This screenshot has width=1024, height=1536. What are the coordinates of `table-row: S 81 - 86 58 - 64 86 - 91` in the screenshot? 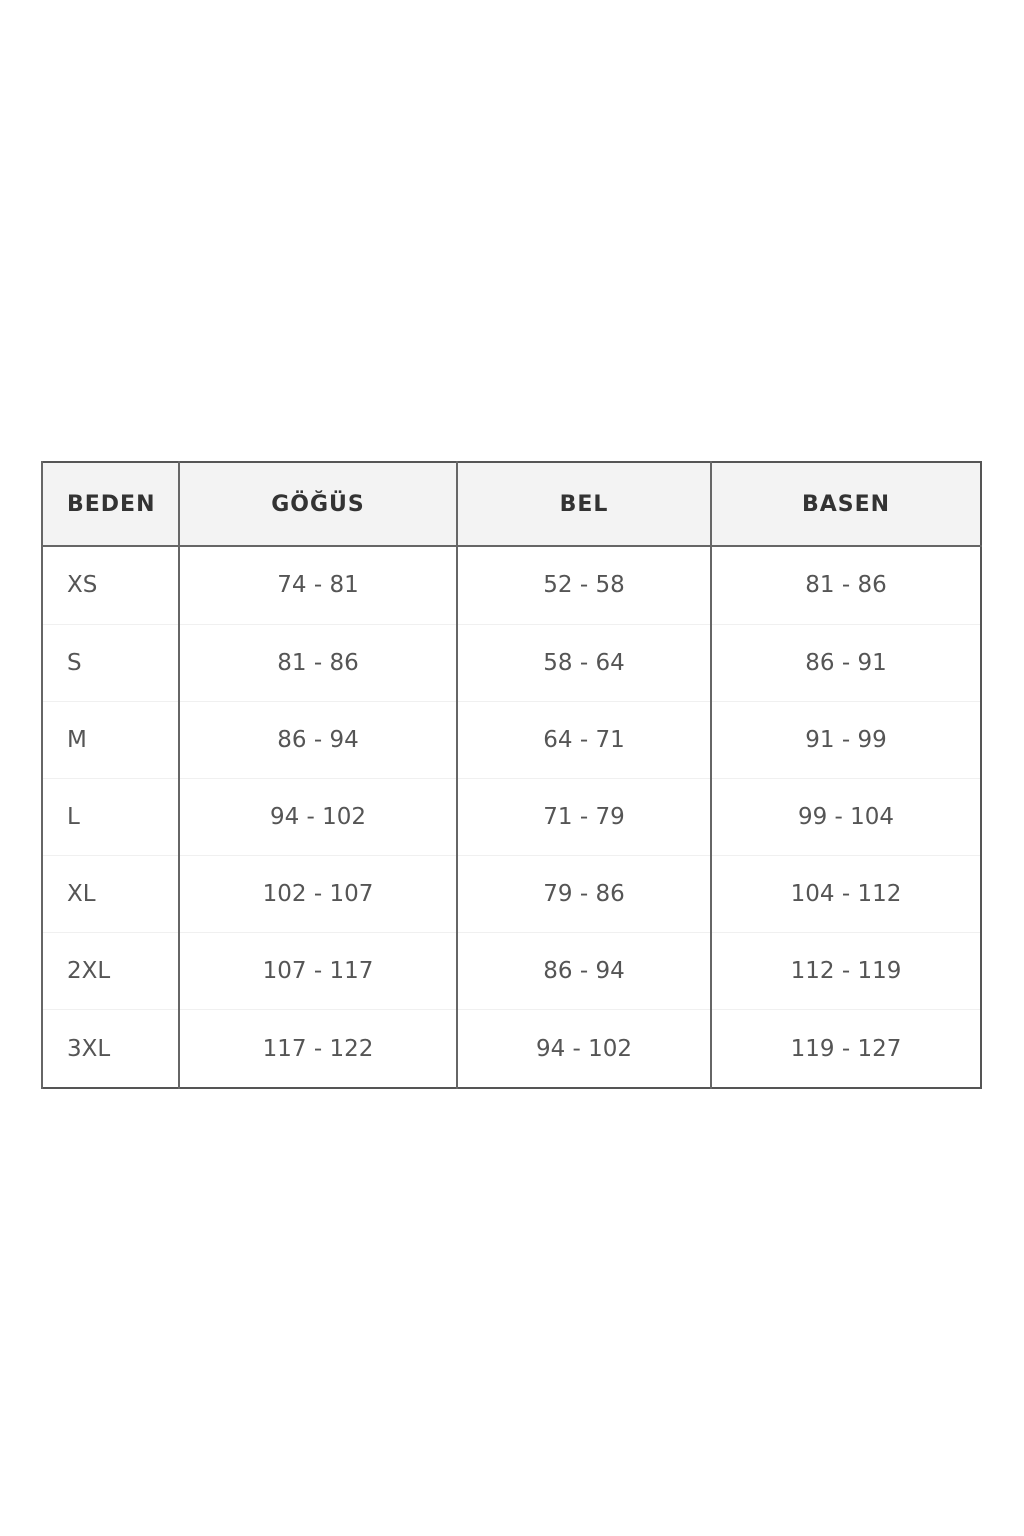 It's located at (511, 663).